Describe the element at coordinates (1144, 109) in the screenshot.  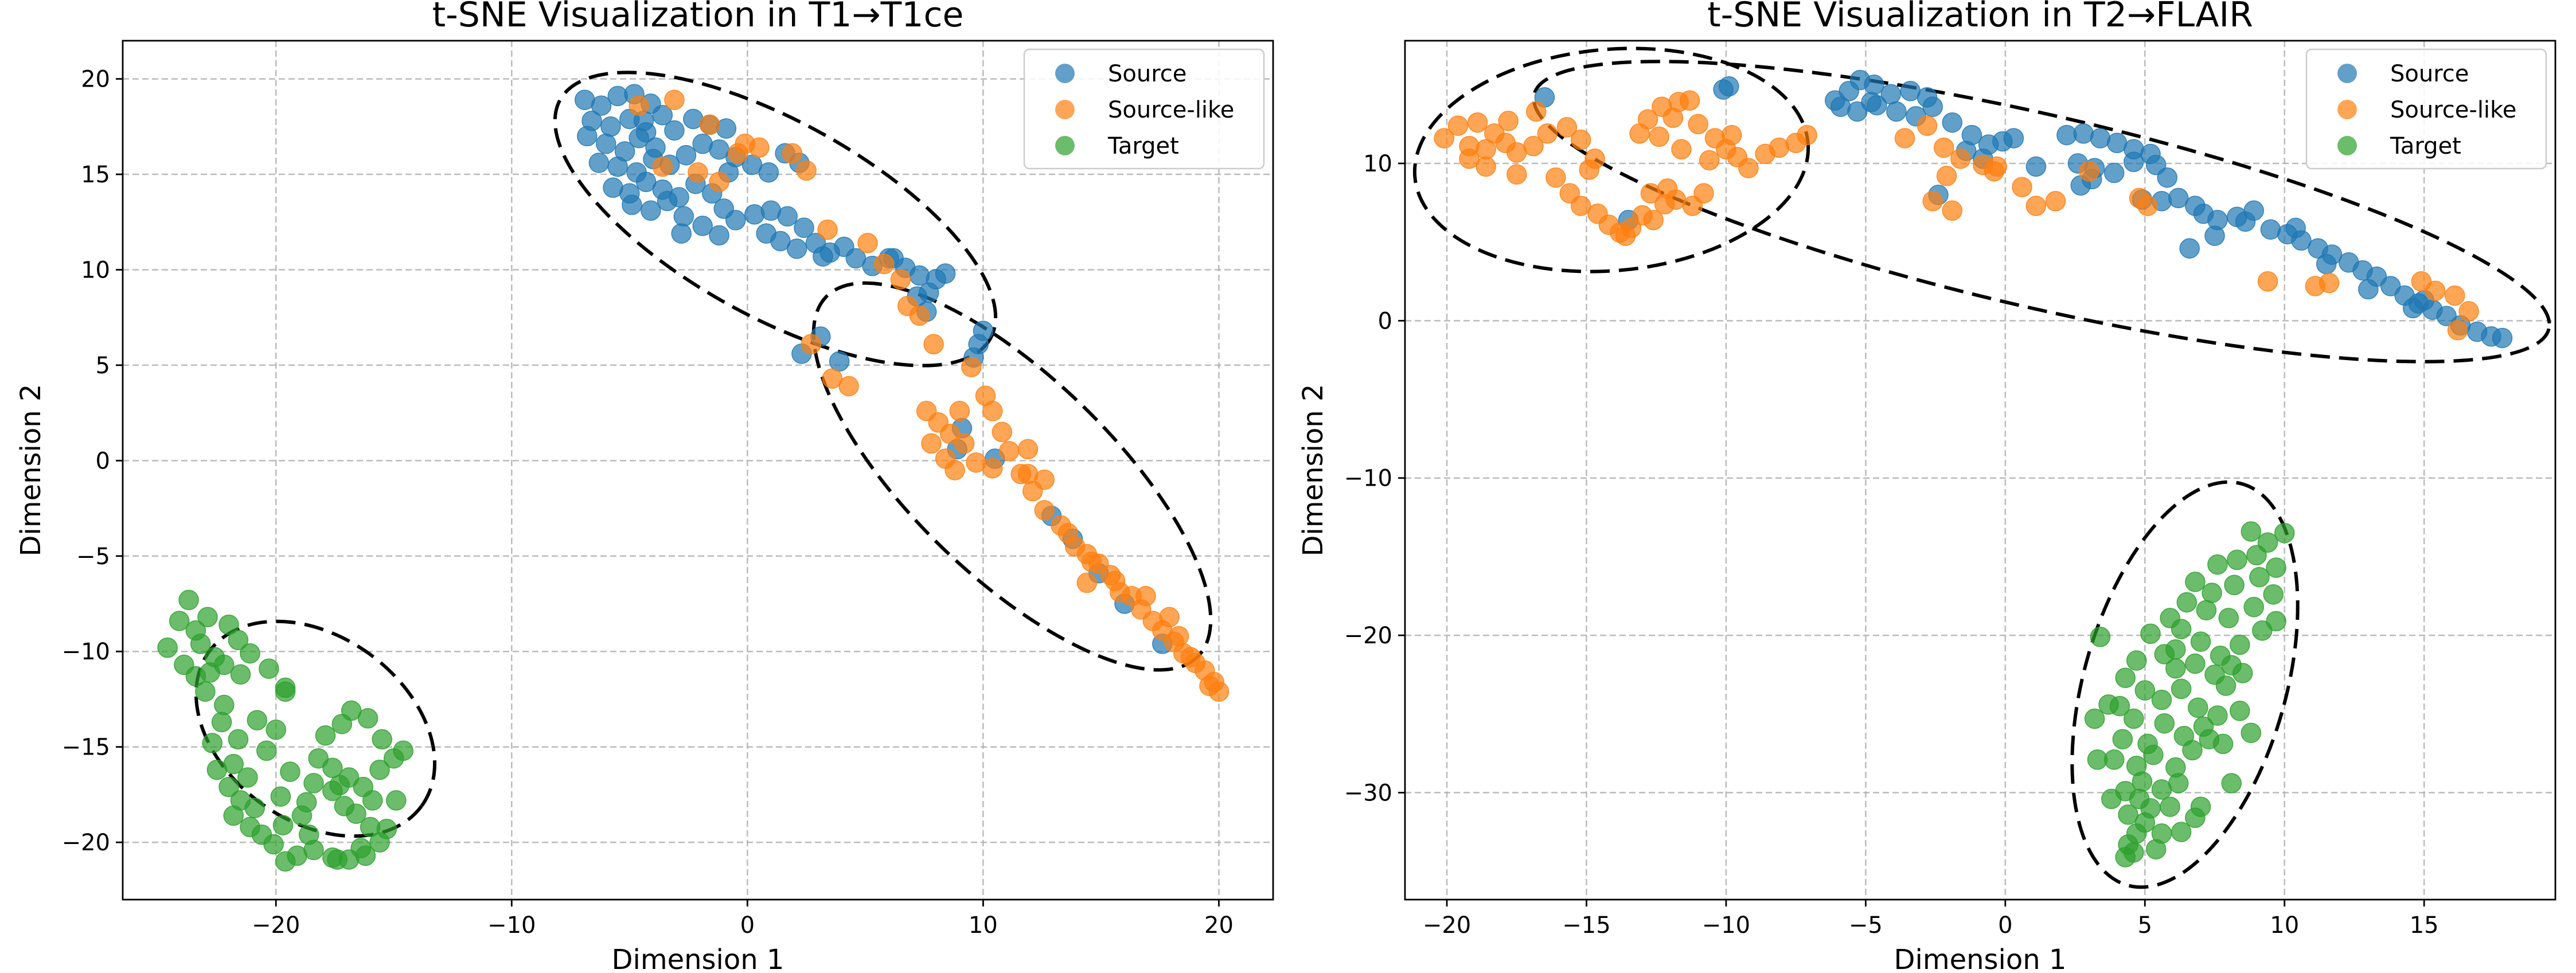
I see `legend: Source Source-like Target` at that location.